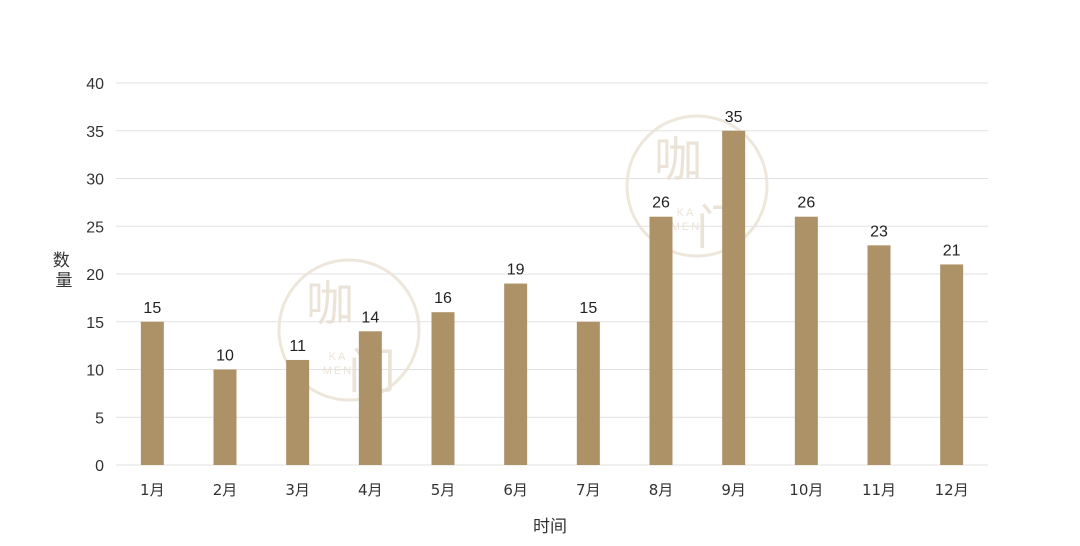  I want to click on data-label: 19, so click(516, 270).